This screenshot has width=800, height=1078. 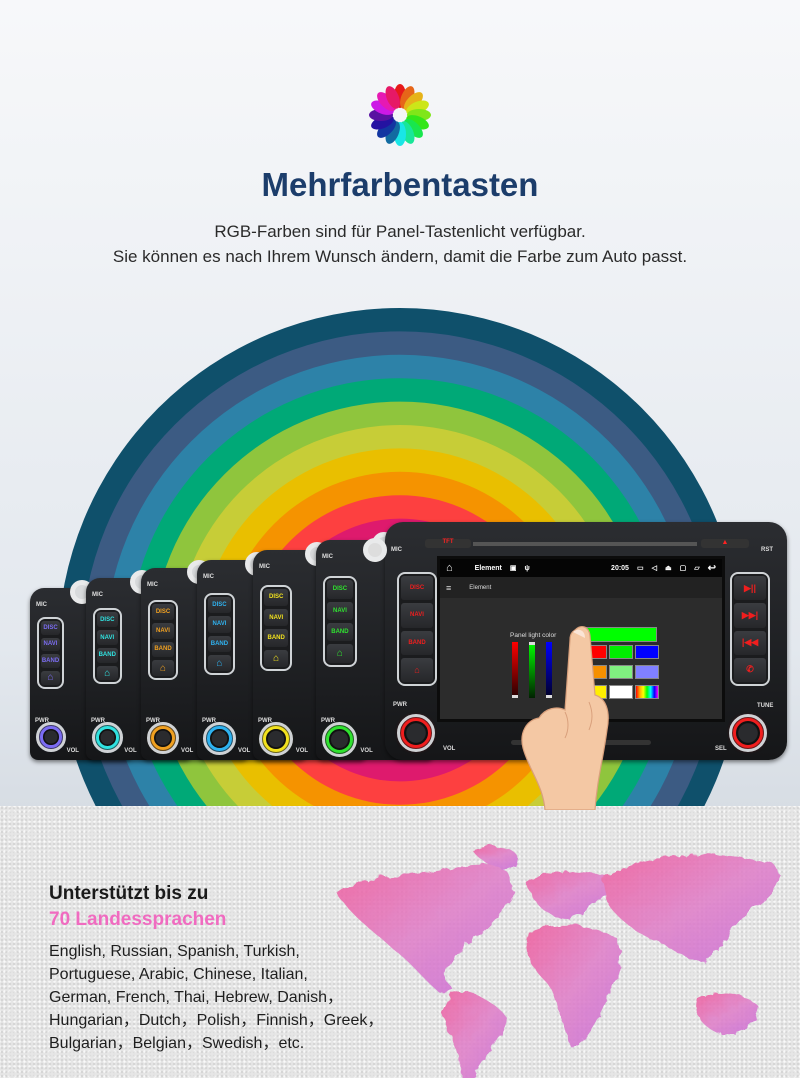 What do you see at coordinates (488, 568) in the screenshot?
I see `status-title: Element` at bounding box center [488, 568].